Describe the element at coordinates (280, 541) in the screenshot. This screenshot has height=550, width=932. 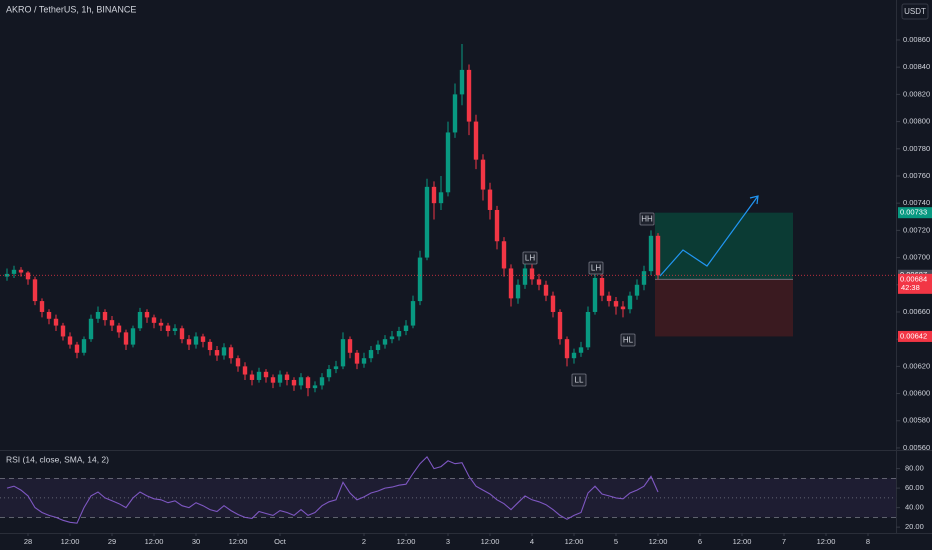
I see `x-tick-label: Oct` at that location.